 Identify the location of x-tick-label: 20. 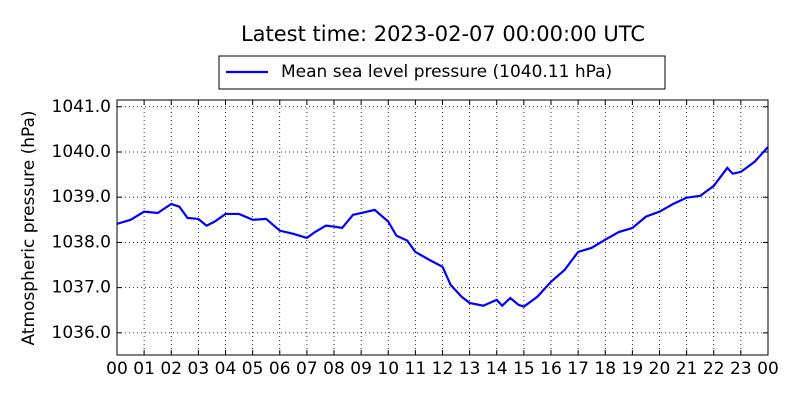
(660, 369).